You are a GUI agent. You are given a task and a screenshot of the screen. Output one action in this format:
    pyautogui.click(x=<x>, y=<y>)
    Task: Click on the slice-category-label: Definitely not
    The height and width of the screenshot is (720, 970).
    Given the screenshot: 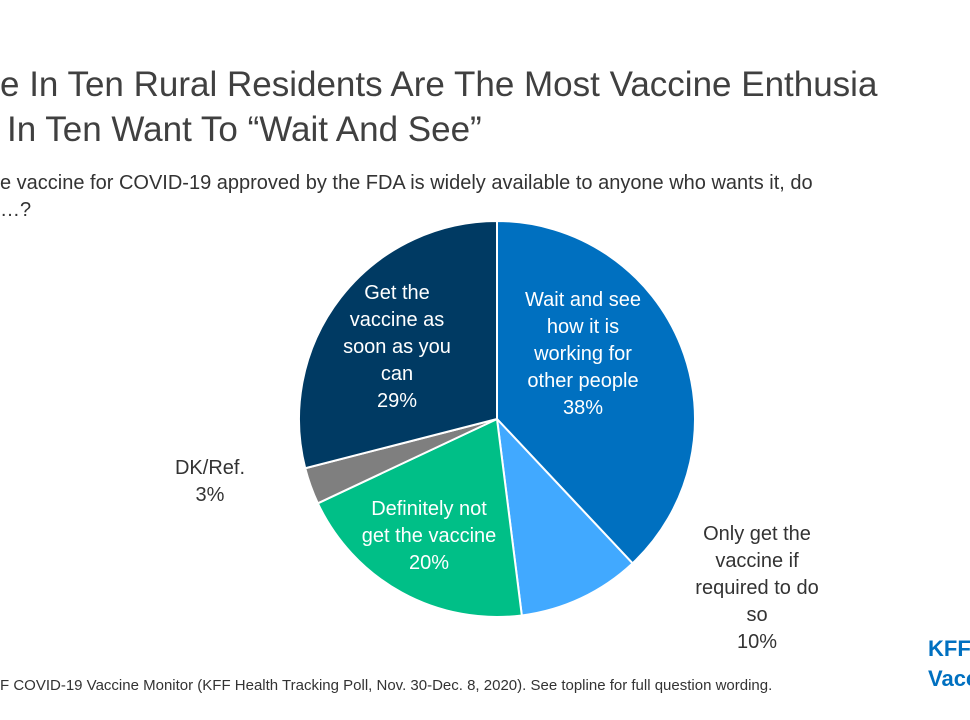 What is the action you would take?
    pyautogui.click(x=429, y=509)
    